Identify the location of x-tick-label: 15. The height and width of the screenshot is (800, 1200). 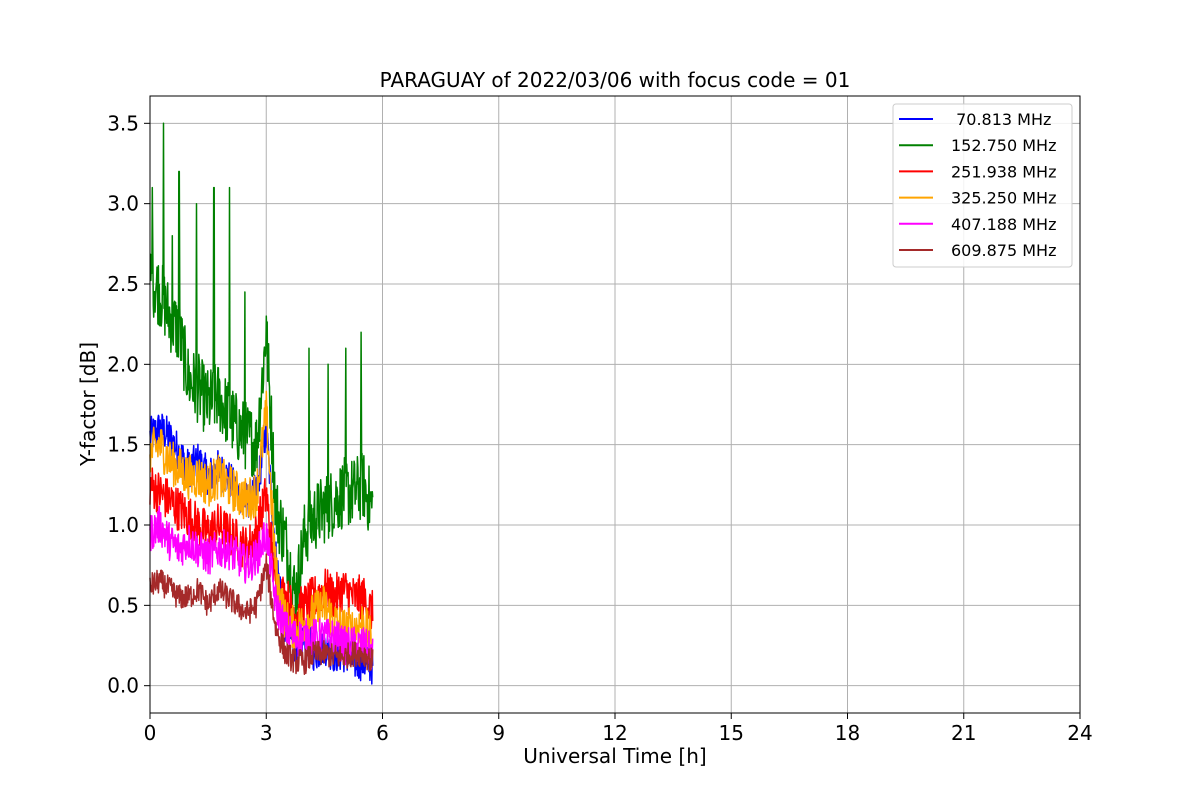
(731, 733).